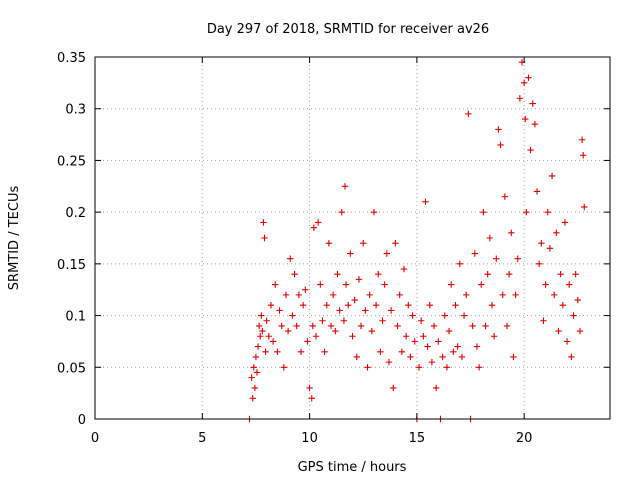 This screenshot has height=480, width=640. I want to click on y-axis-title: SRMTID / TECUs, so click(14, 238).